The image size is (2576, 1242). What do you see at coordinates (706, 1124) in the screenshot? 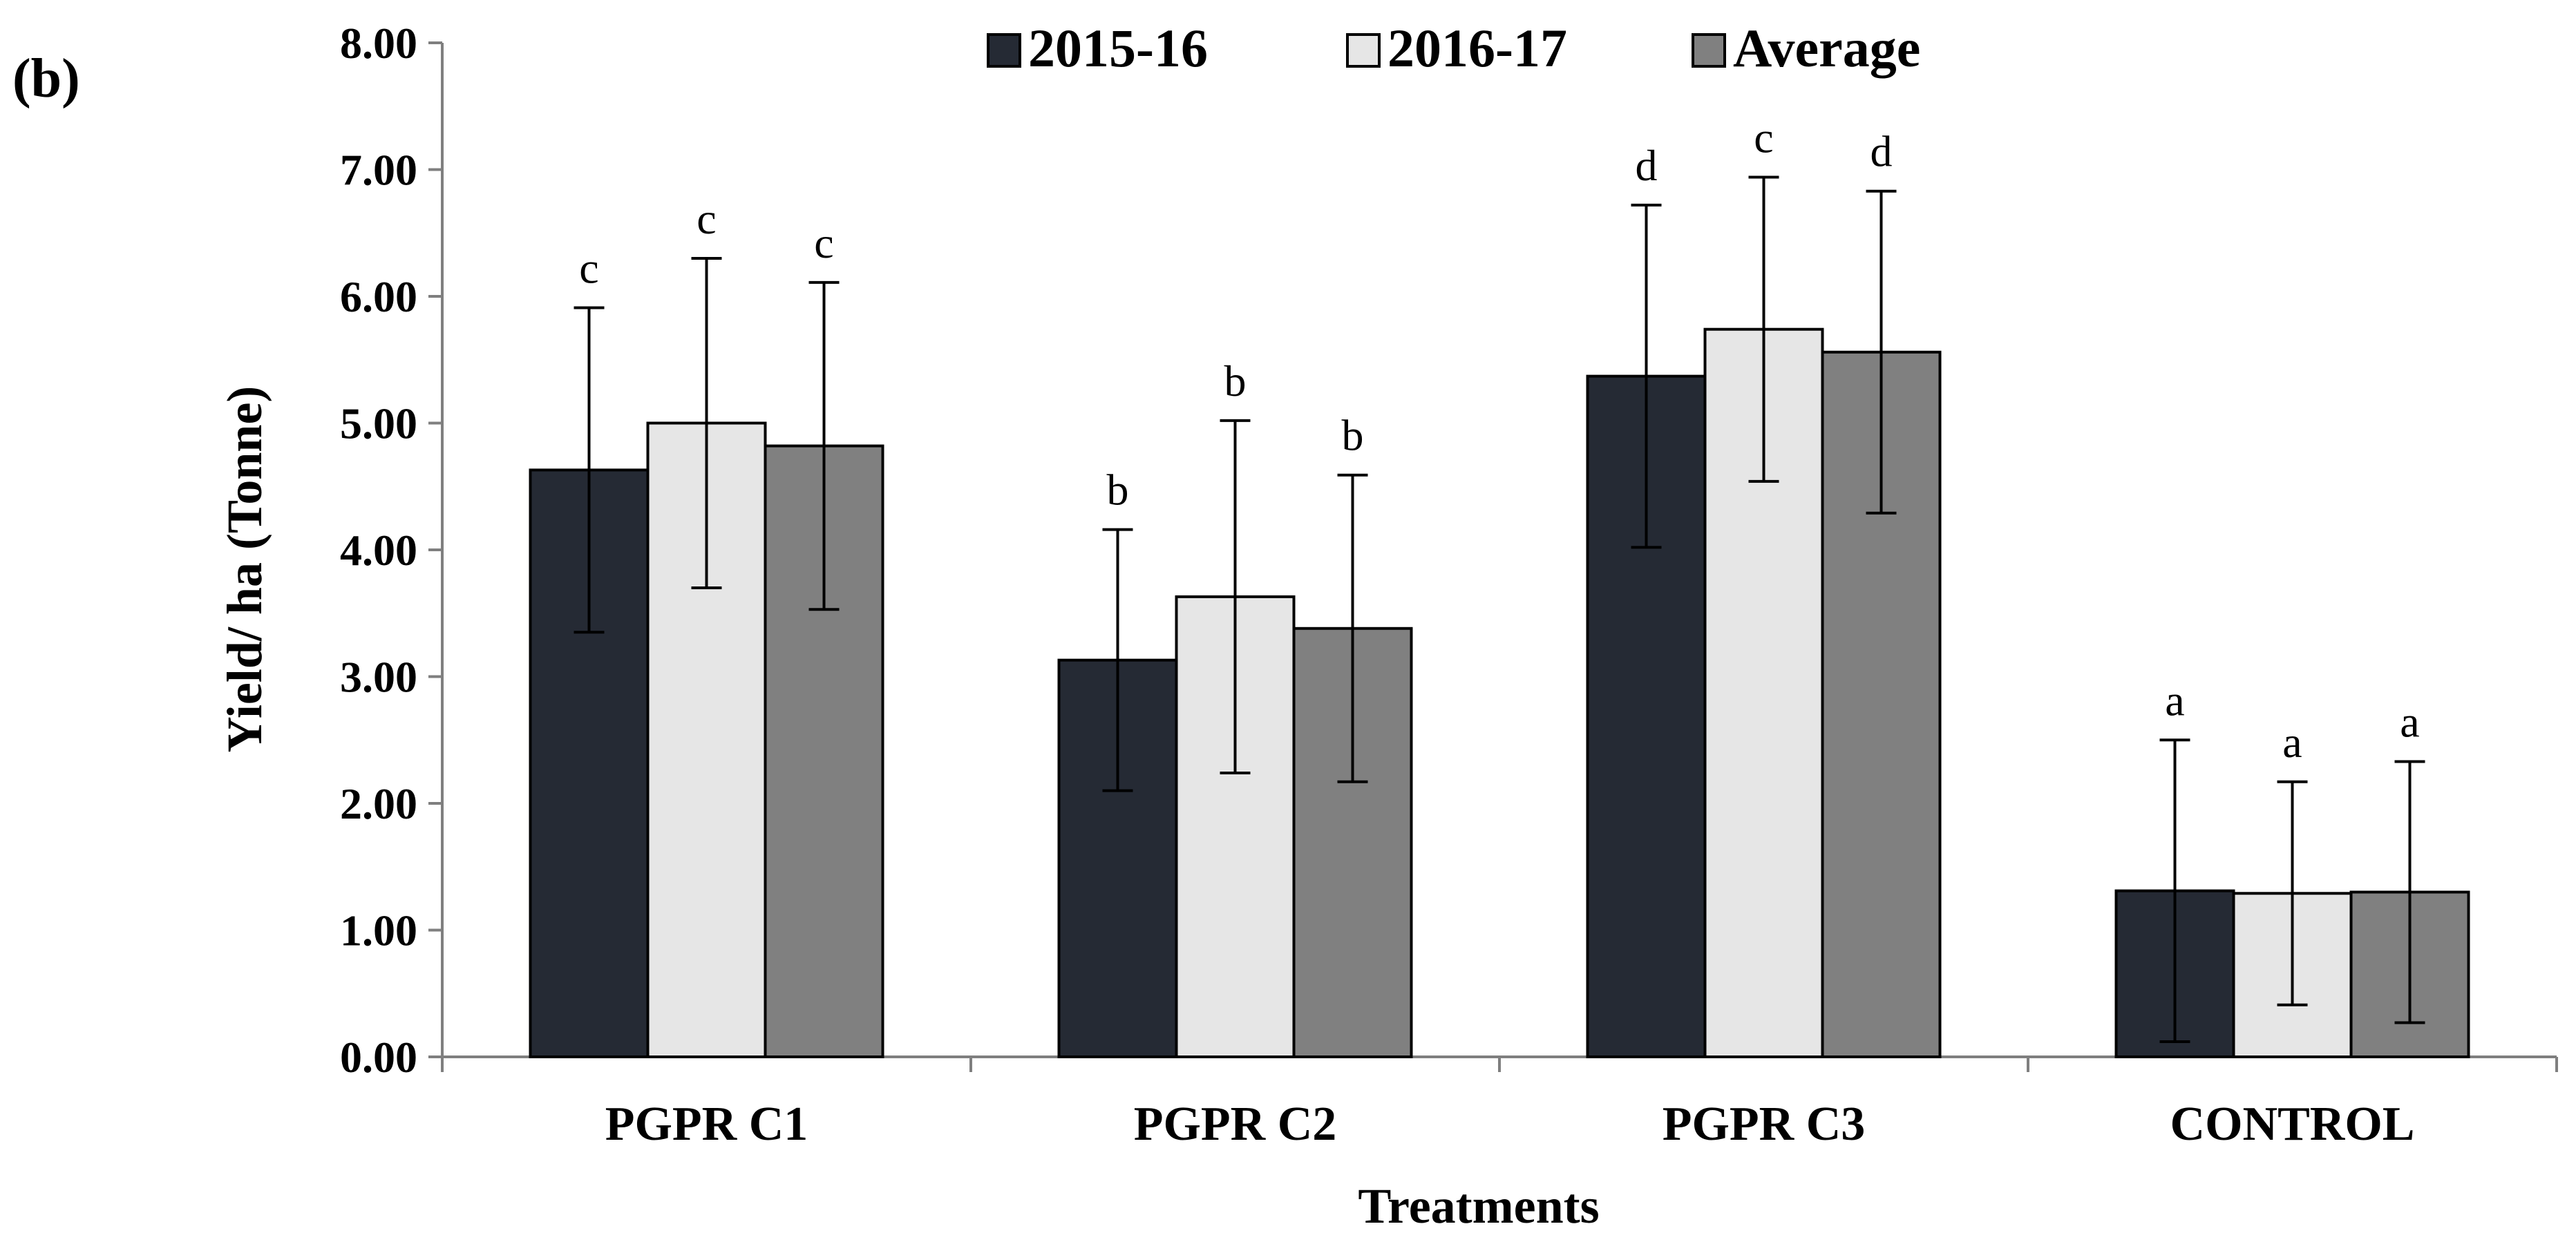
I see `x-tick-label: PGPR C1` at bounding box center [706, 1124].